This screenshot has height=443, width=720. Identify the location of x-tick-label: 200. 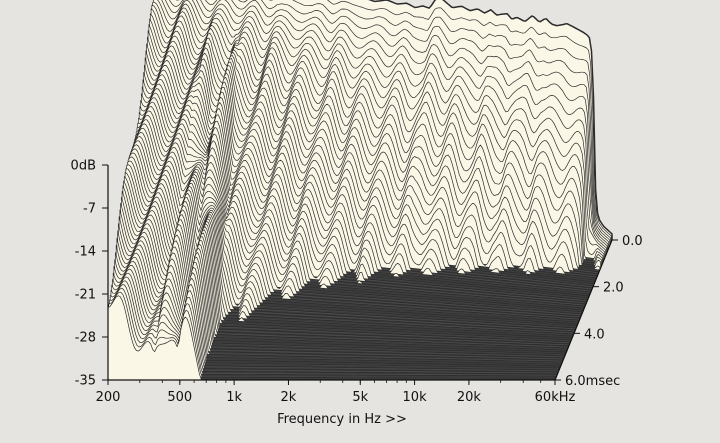
(108, 397).